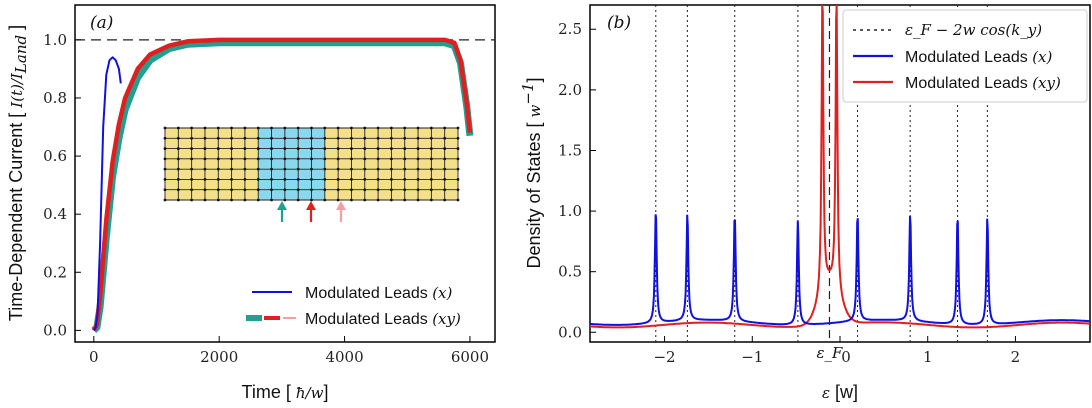 The image size is (1092, 408). I want to click on panel-a-legend: Modulated Leads (x) Modulated Leads (xy), so click(353, 306).